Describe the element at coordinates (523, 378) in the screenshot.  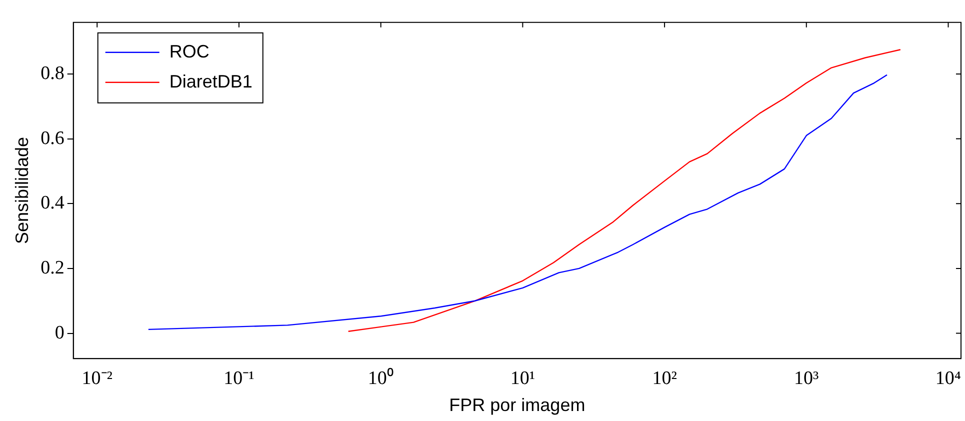
I see `x-tick-label: 10¹` at that location.